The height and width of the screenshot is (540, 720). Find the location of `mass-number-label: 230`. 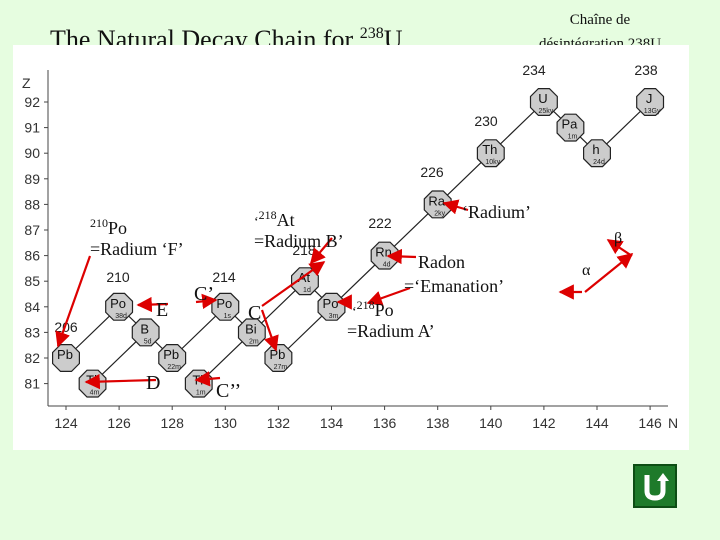

mass-number-label: 230 is located at coordinates (486, 121).